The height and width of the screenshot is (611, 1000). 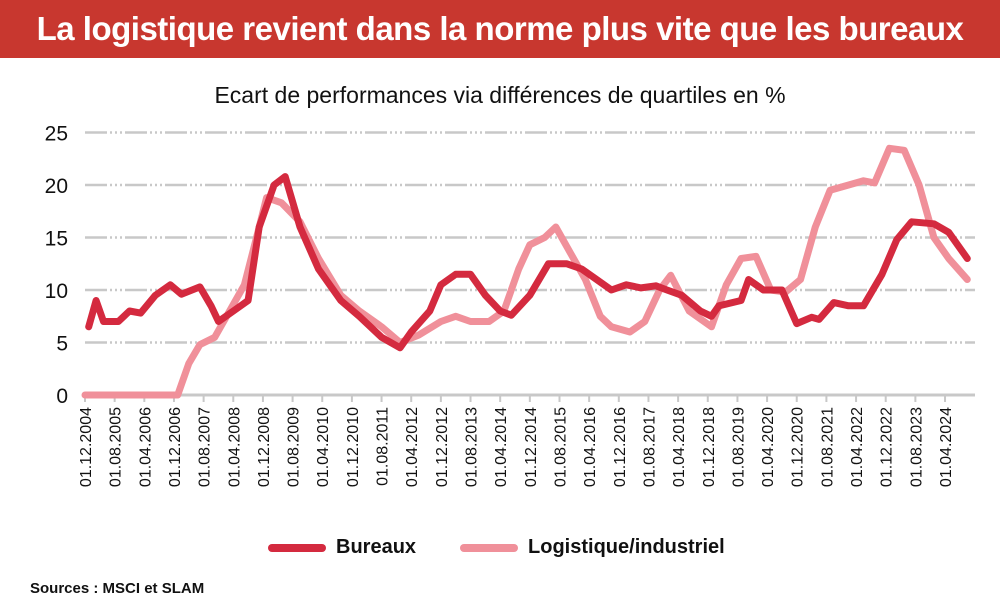 I want to click on x-tick-label: 01.04.2010, so click(x=323, y=447).